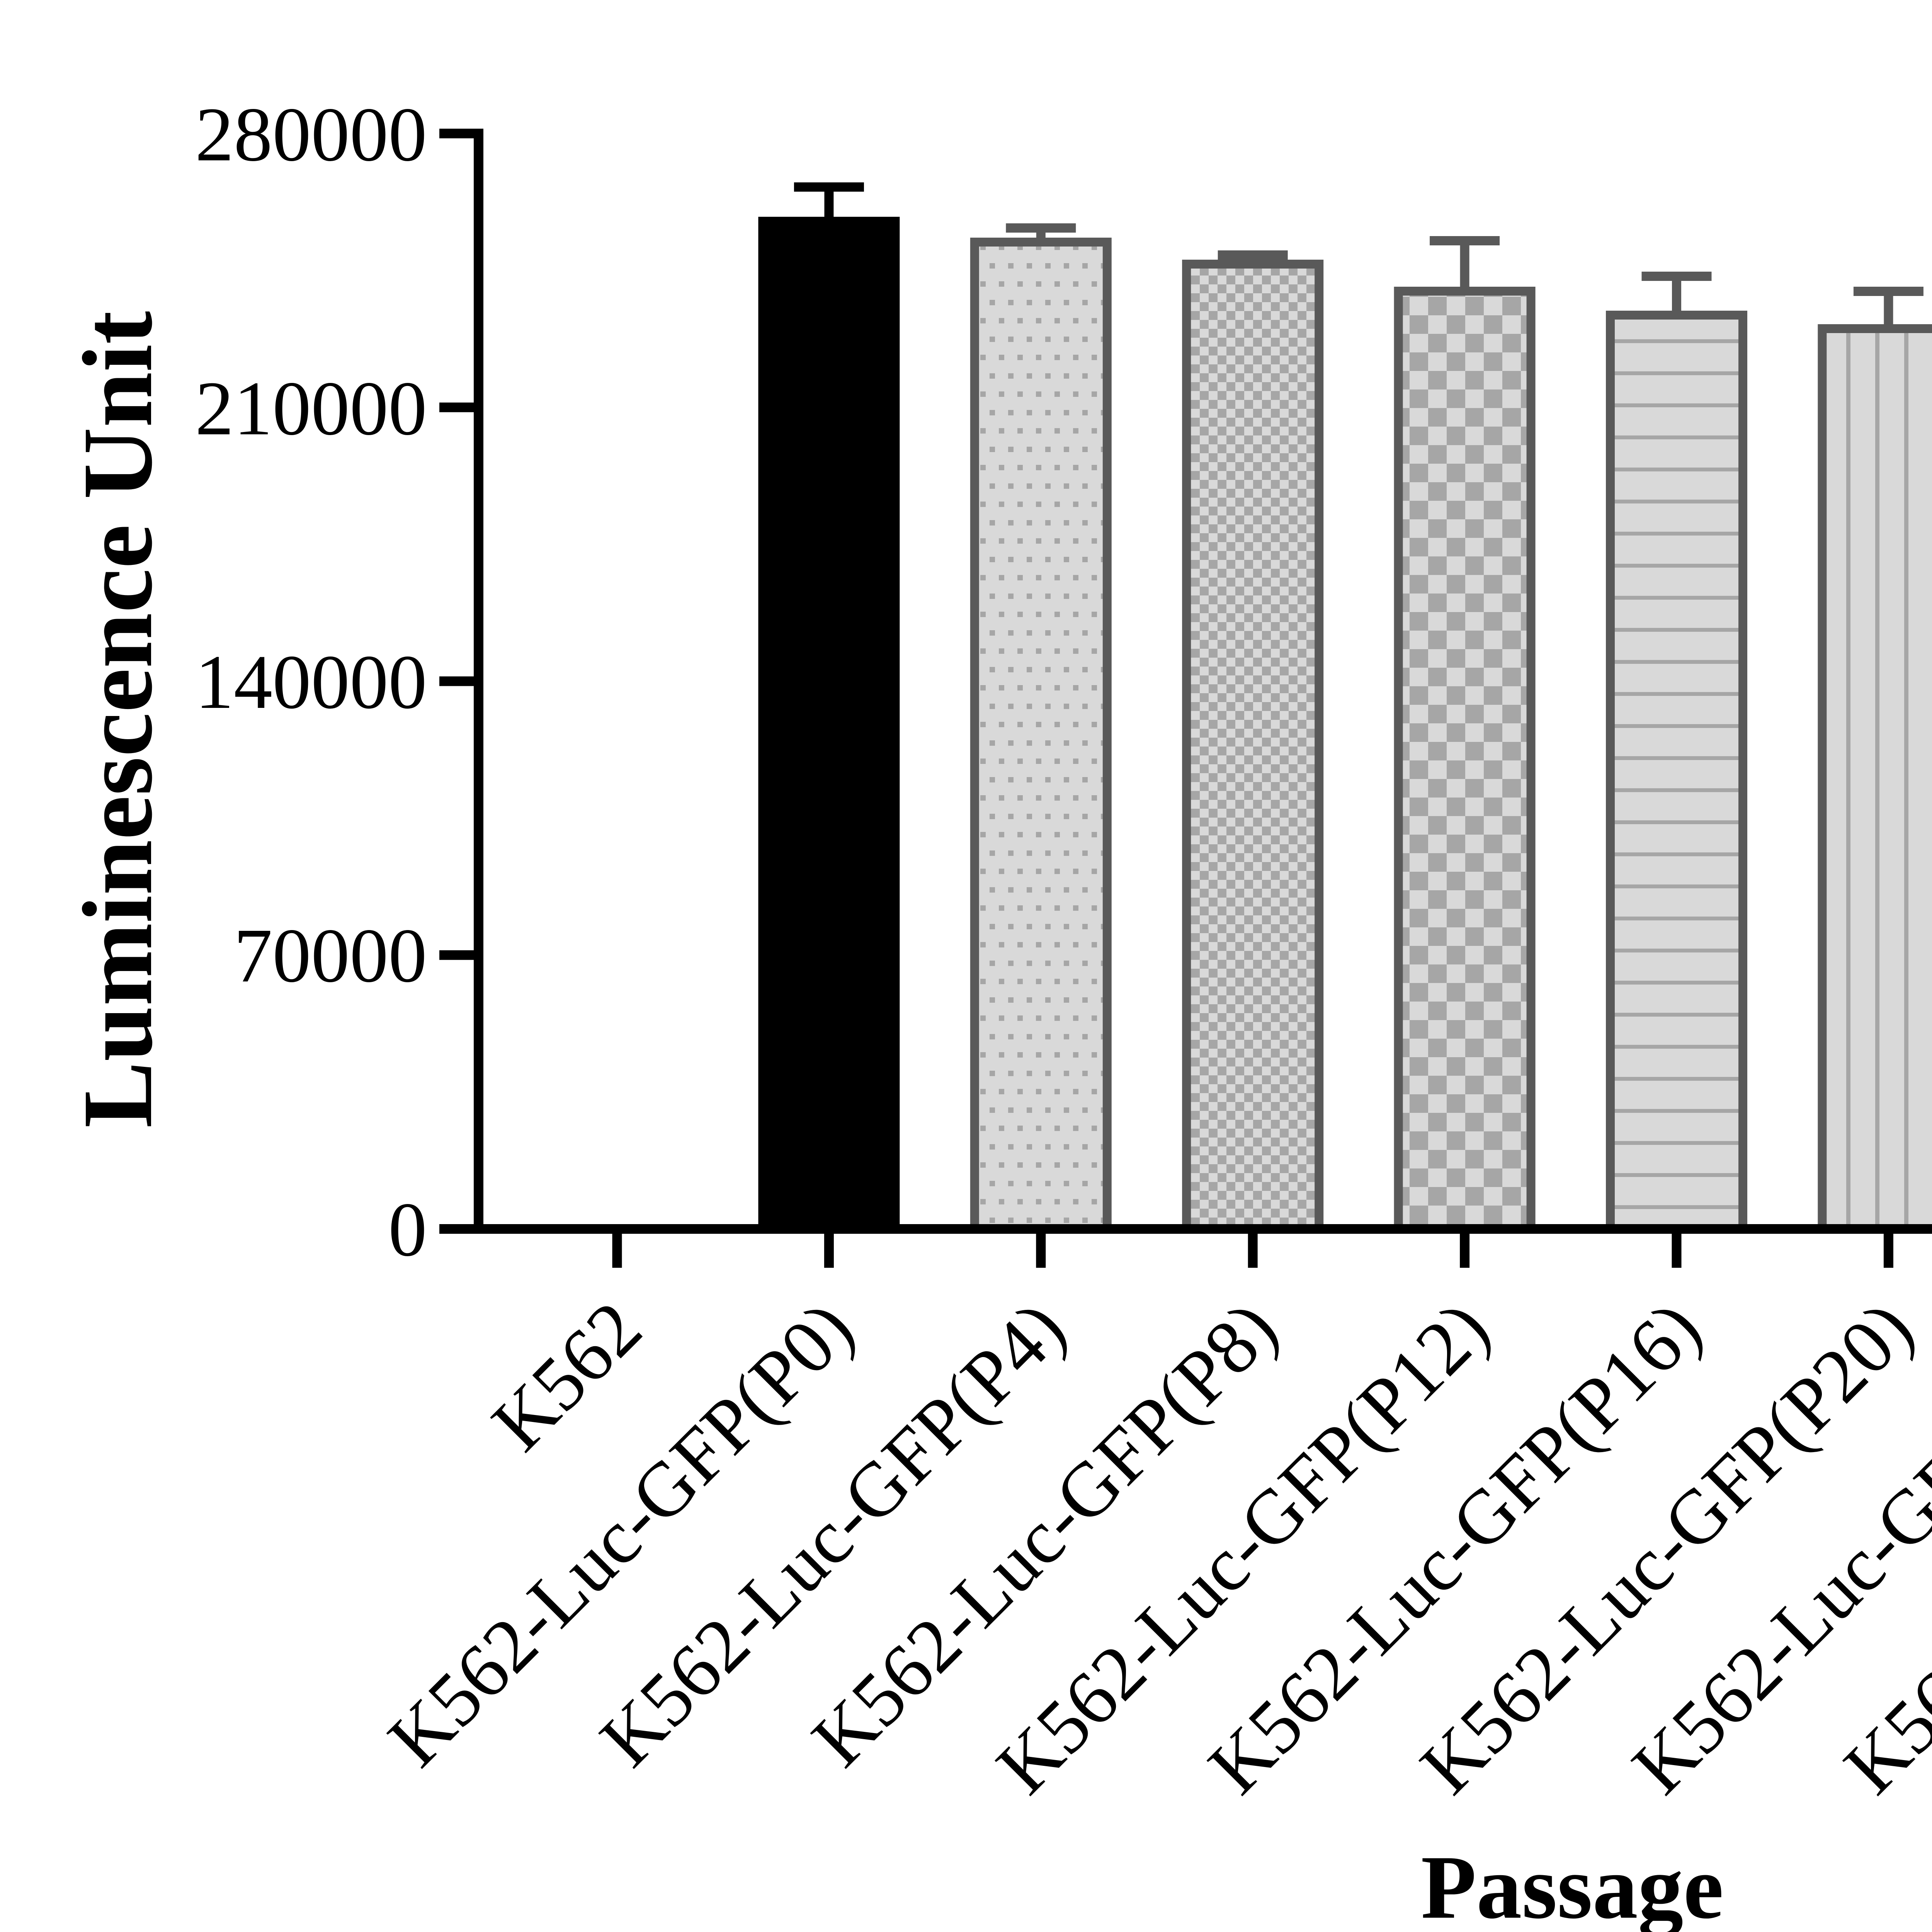 This screenshot has width=1932, height=1932. Describe the element at coordinates (118, 719) in the screenshot. I see `svg-text: Luminescence Unit` at that location.